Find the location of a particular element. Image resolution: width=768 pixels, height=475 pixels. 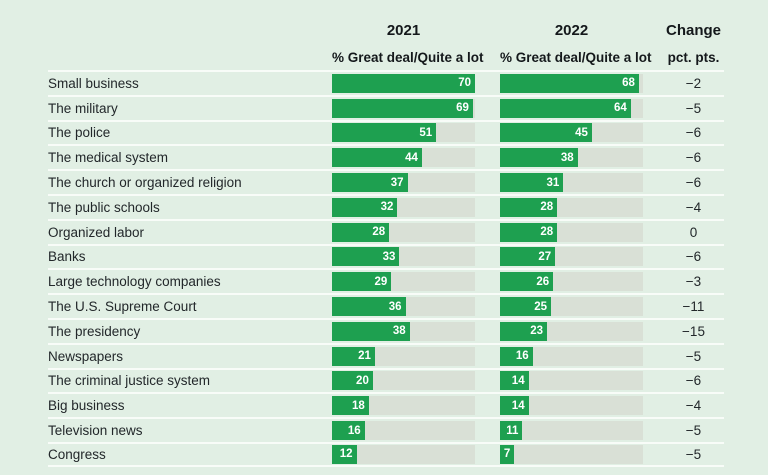

bar-cell-2022: 64 is located at coordinates (571, 108).